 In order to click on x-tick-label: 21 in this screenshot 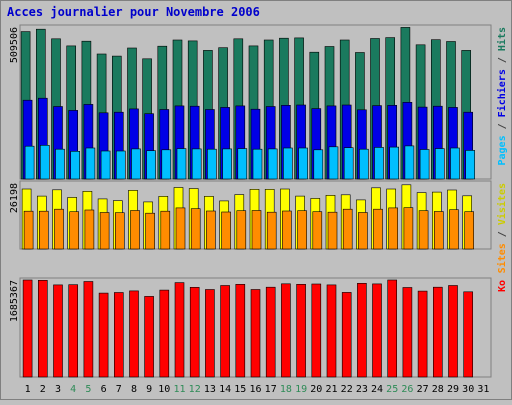, I will do `click(331, 389)`.